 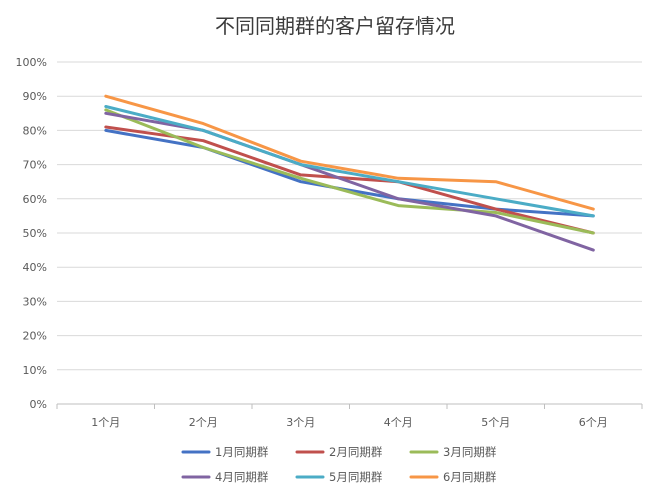 What do you see at coordinates (35, 267) in the screenshot?
I see `y-tick-label: 40%` at bounding box center [35, 267].